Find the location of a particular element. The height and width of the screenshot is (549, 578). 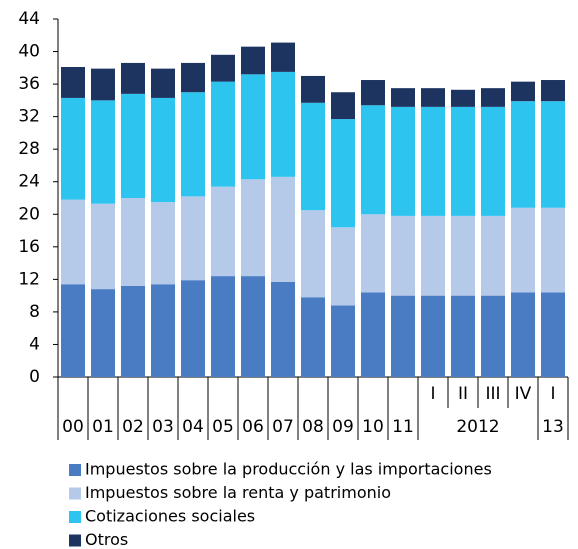

y-tick-label: 28 is located at coordinates (29, 149).